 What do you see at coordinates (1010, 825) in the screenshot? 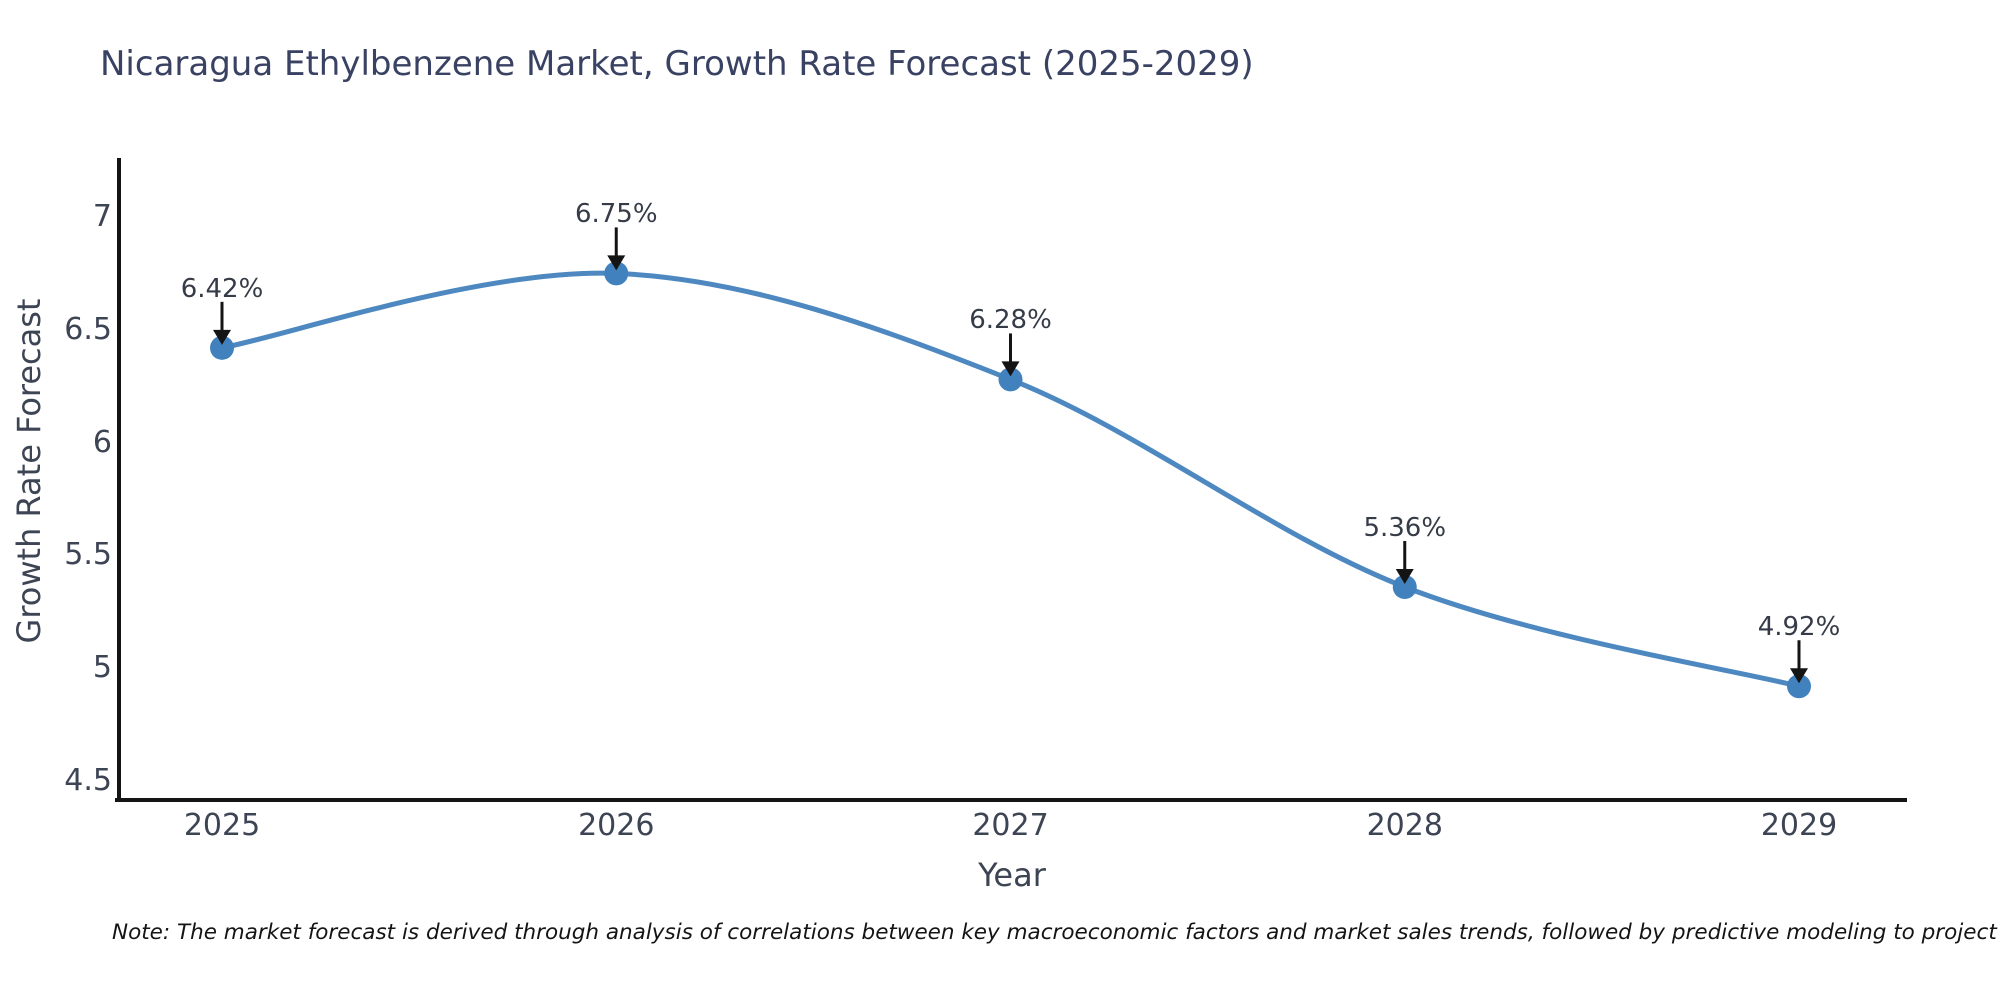
I see `x-tick-label: 2027` at bounding box center [1010, 825].